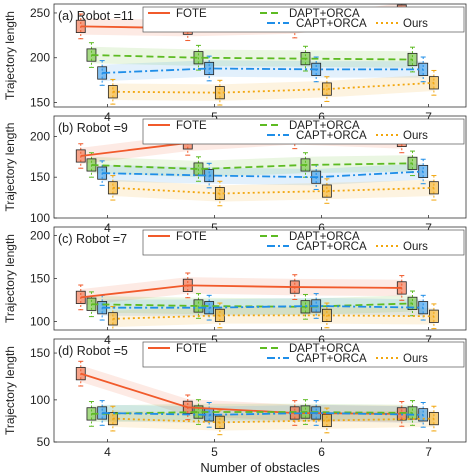 This screenshot has height=476, width=474. Describe the element at coordinates (96, 16) in the screenshot. I see `panel-label: (a) Robot =11` at that location.